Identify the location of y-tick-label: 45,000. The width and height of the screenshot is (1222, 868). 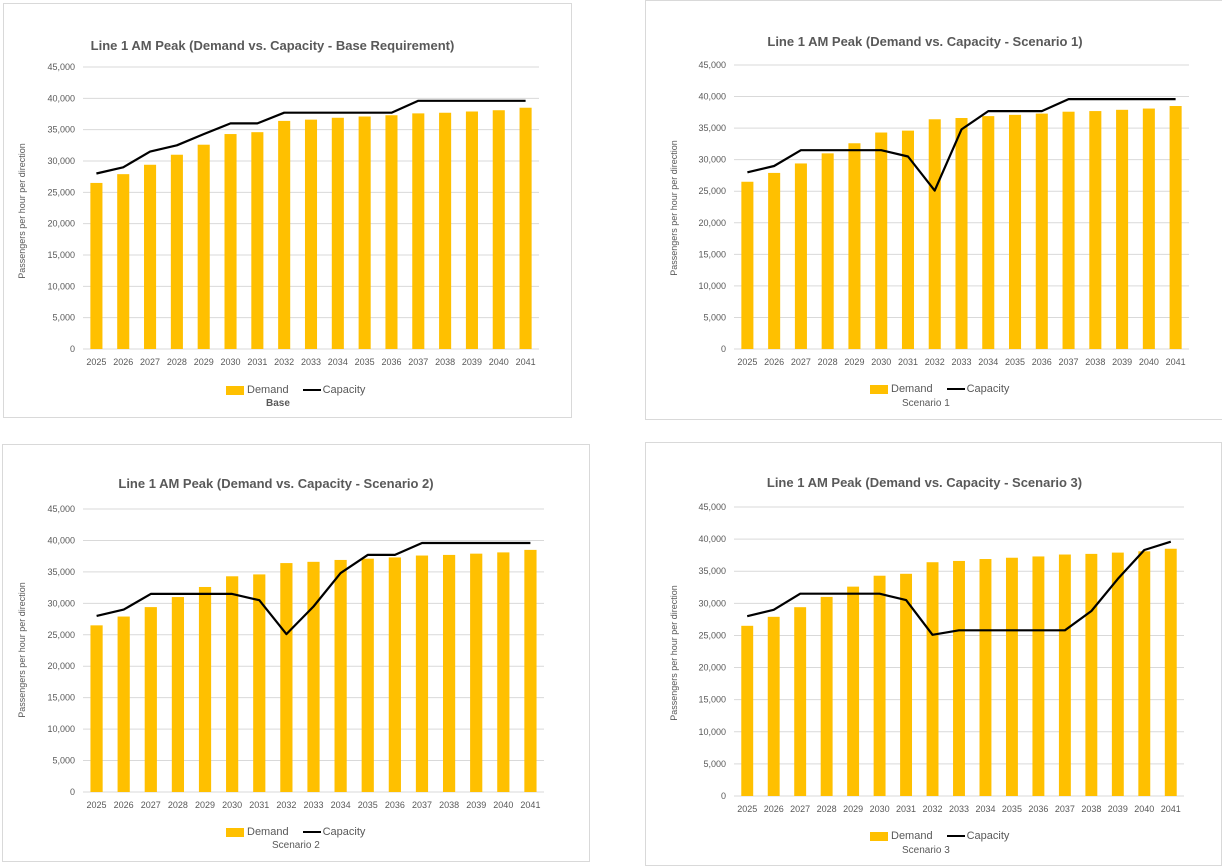
(61, 67).